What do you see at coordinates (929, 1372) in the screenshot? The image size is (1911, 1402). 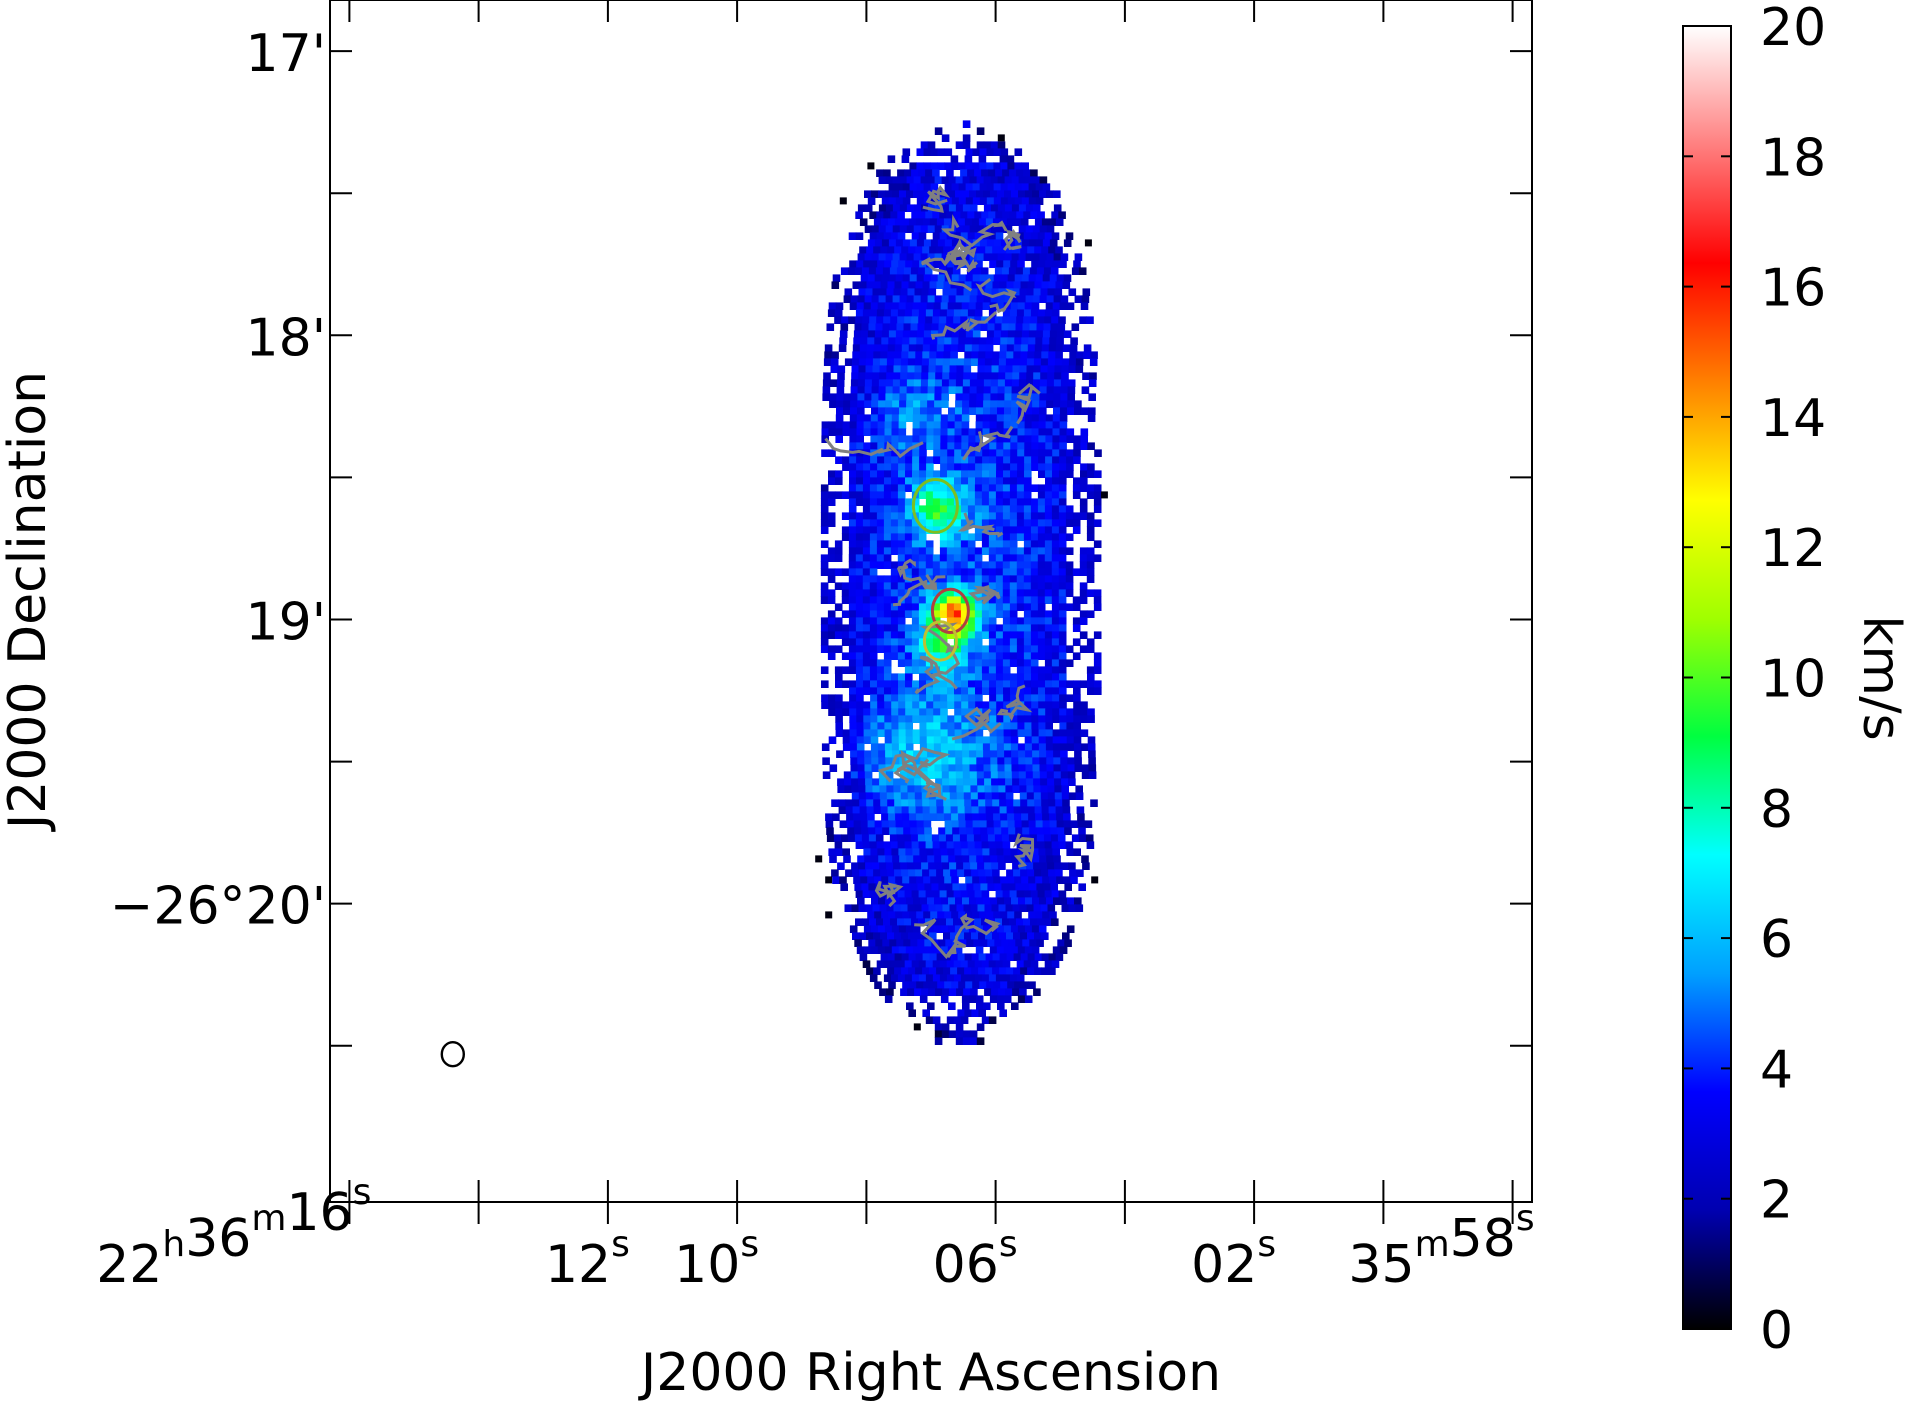 I see `x-axis-title: J2000 Right Ascension` at bounding box center [929, 1372].